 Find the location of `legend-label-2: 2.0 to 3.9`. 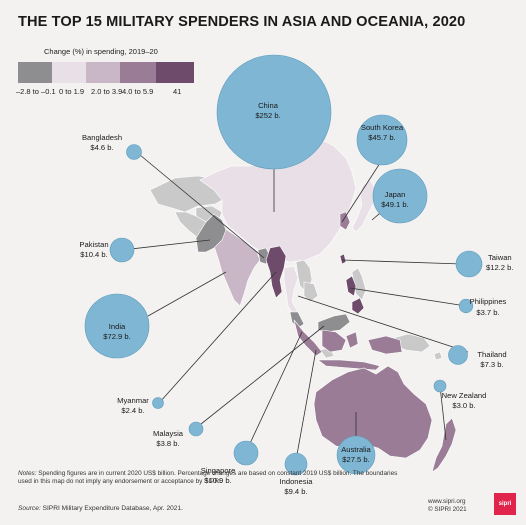

legend-label-2: 2.0 to 3.9 is located at coordinates (107, 91).